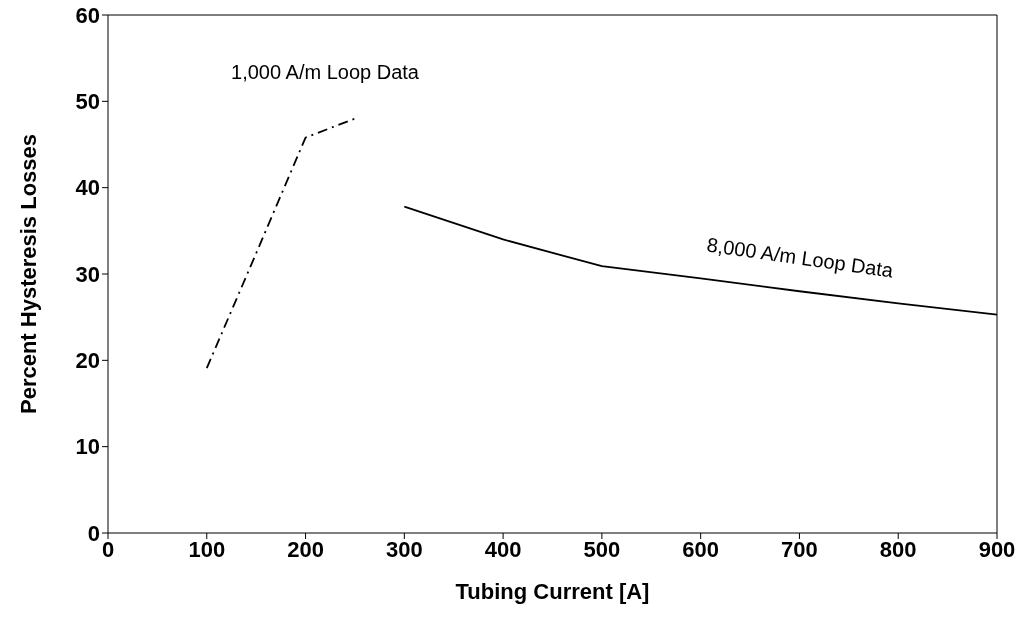 This screenshot has height=627, width=1036. Describe the element at coordinates (701, 549) in the screenshot. I see `x-tick-label: 600` at that location.